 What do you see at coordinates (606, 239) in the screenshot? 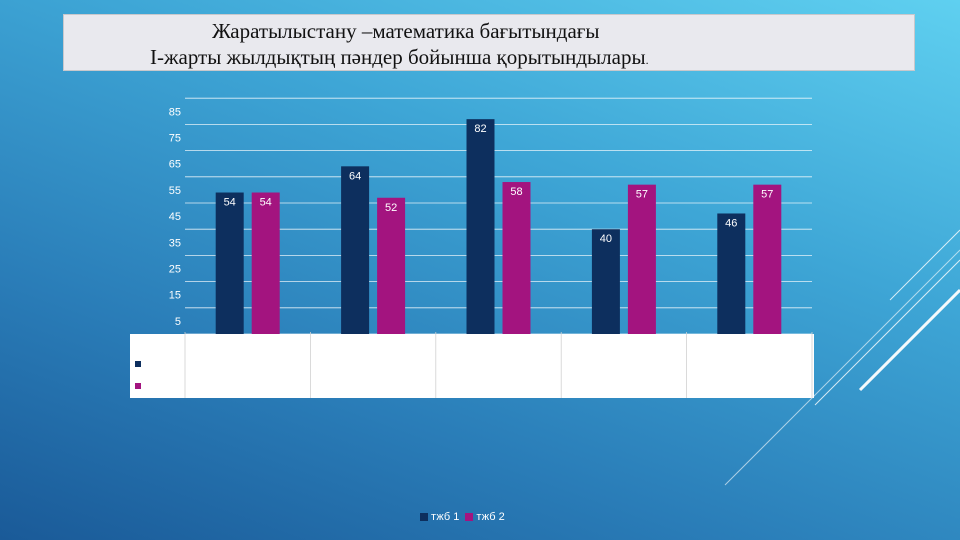
I see `data-label: 40` at bounding box center [606, 239].